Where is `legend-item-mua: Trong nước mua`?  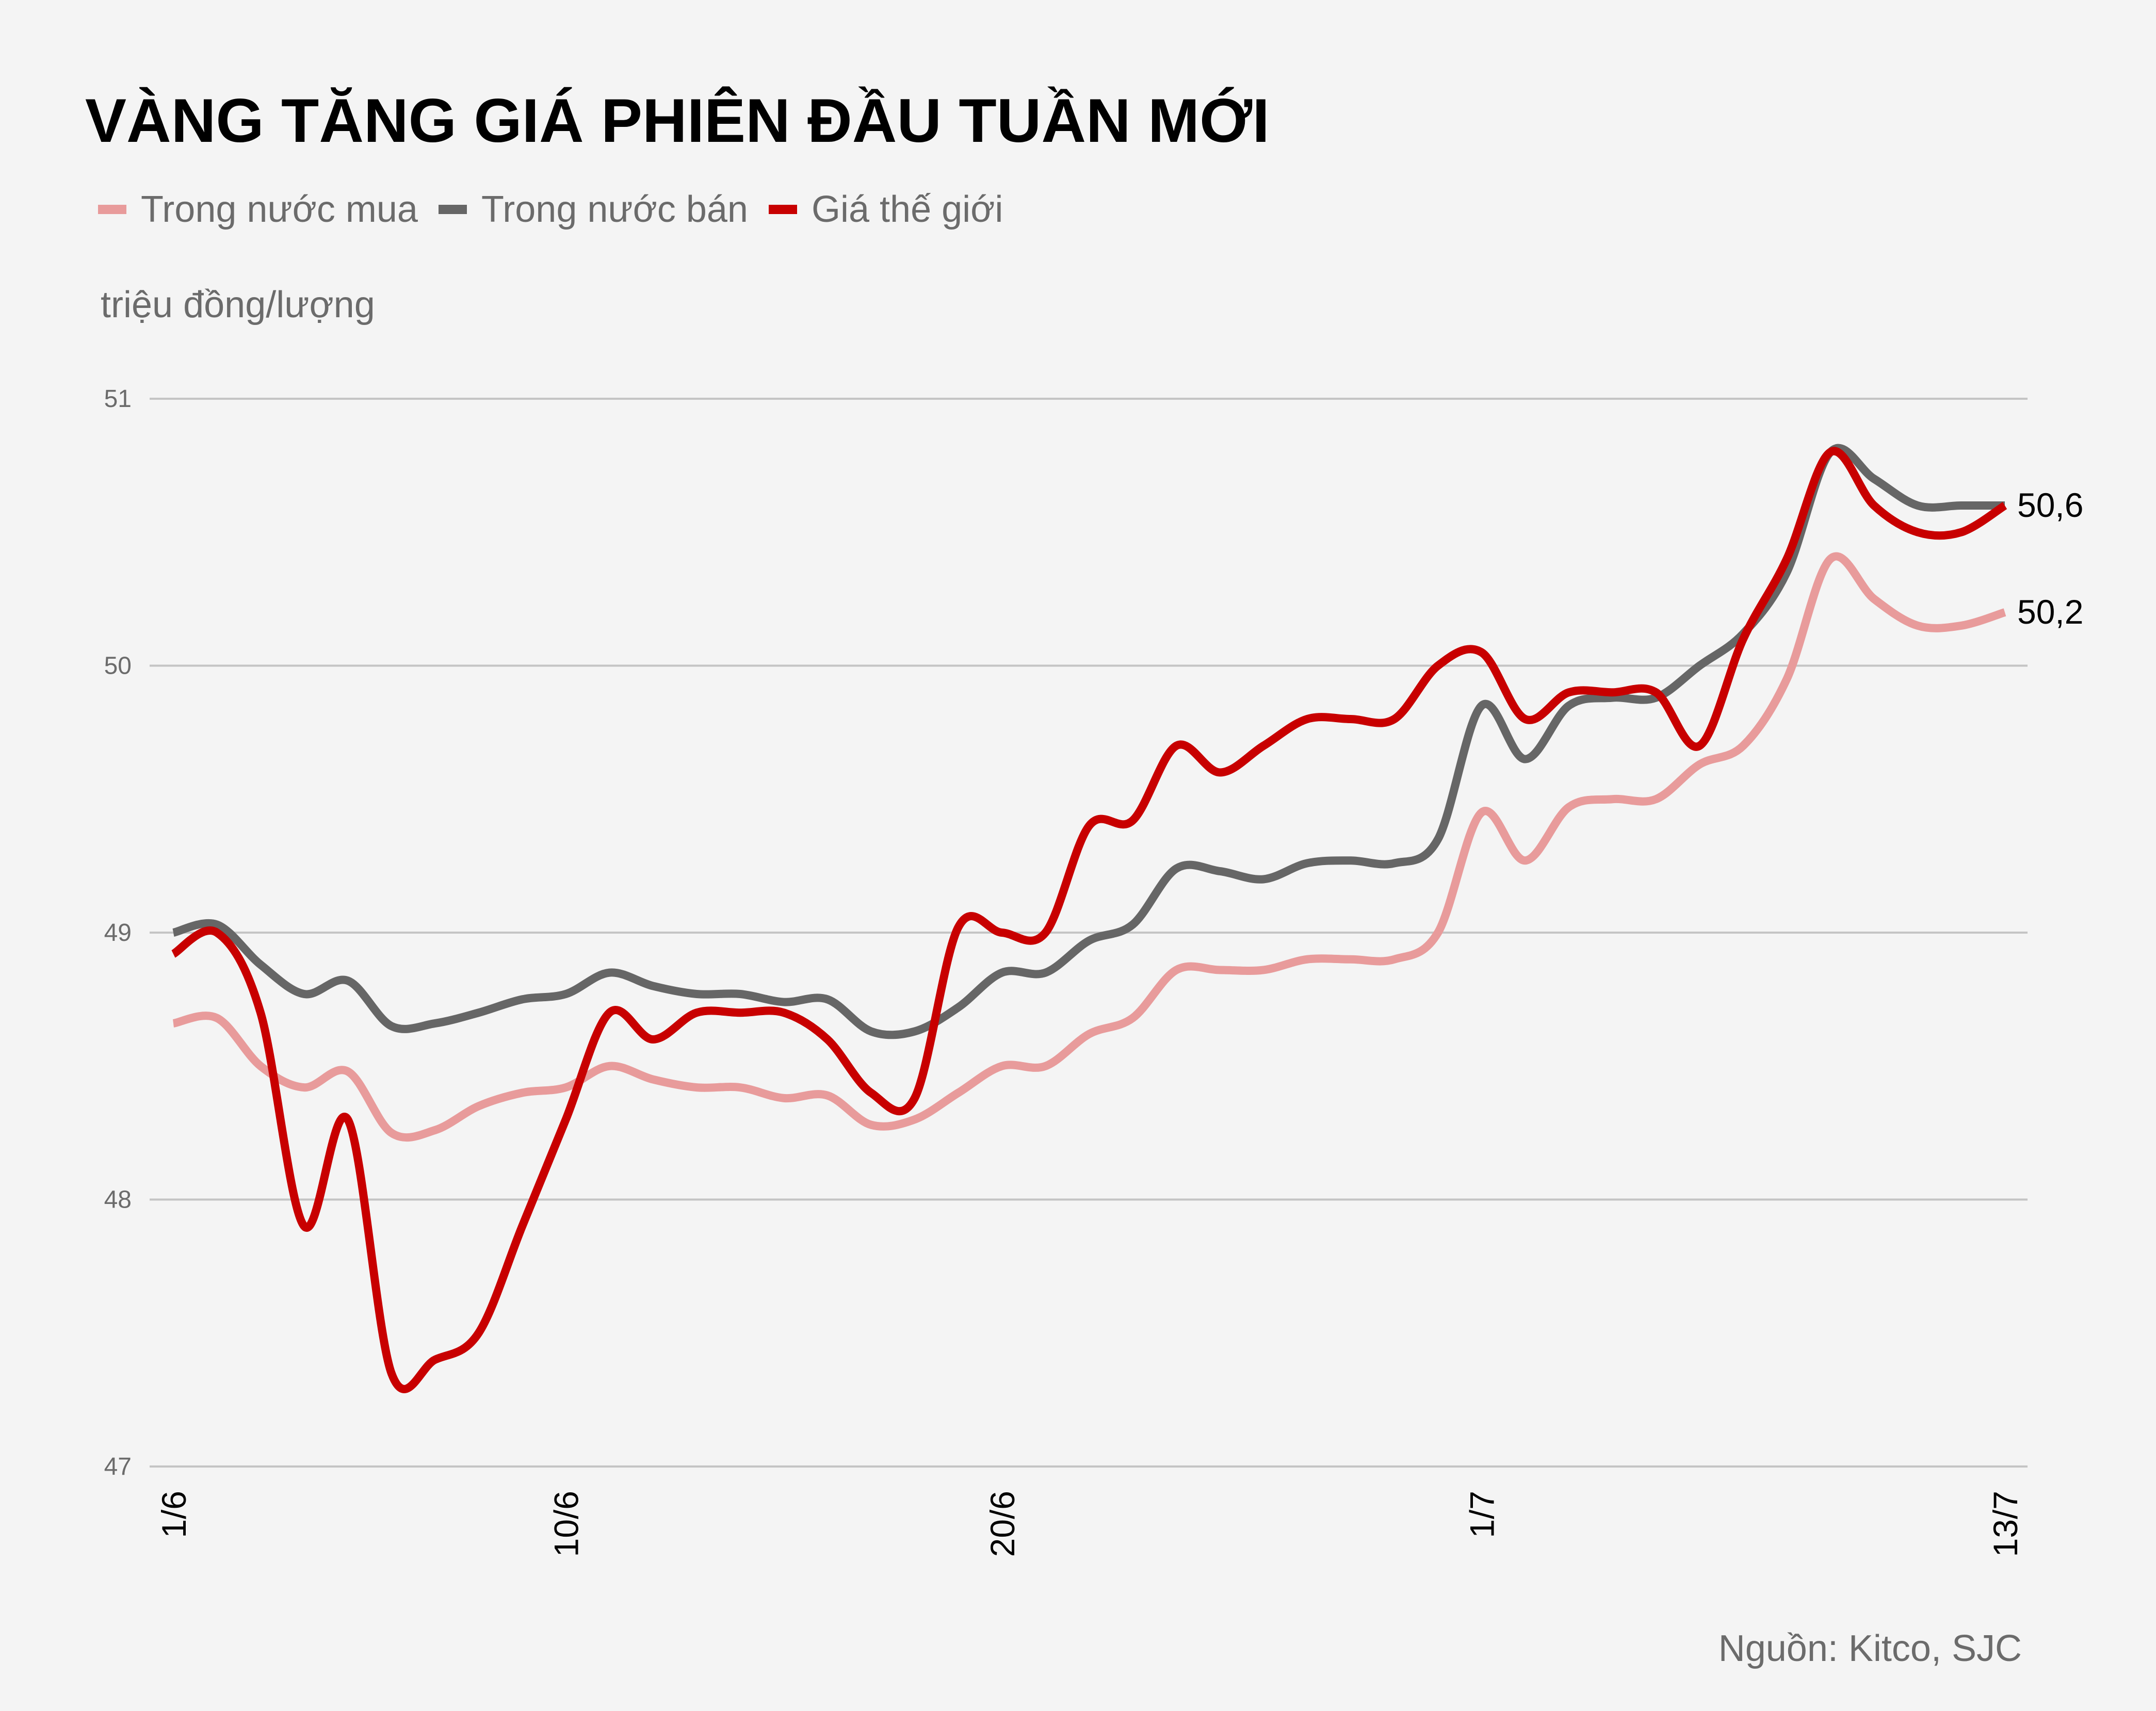
legend-item-mua: Trong nước mua is located at coordinates (258, 209).